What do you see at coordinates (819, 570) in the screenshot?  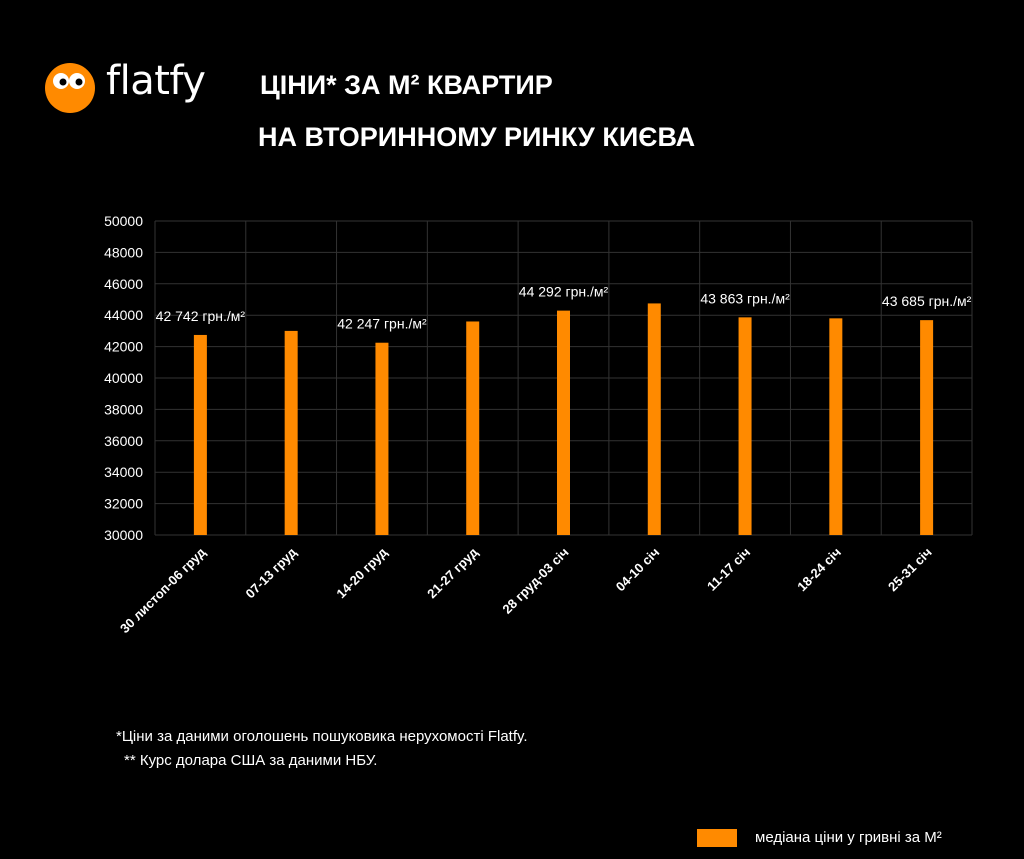 I see `x-tick-label: 18-24 січ` at bounding box center [819, 570].